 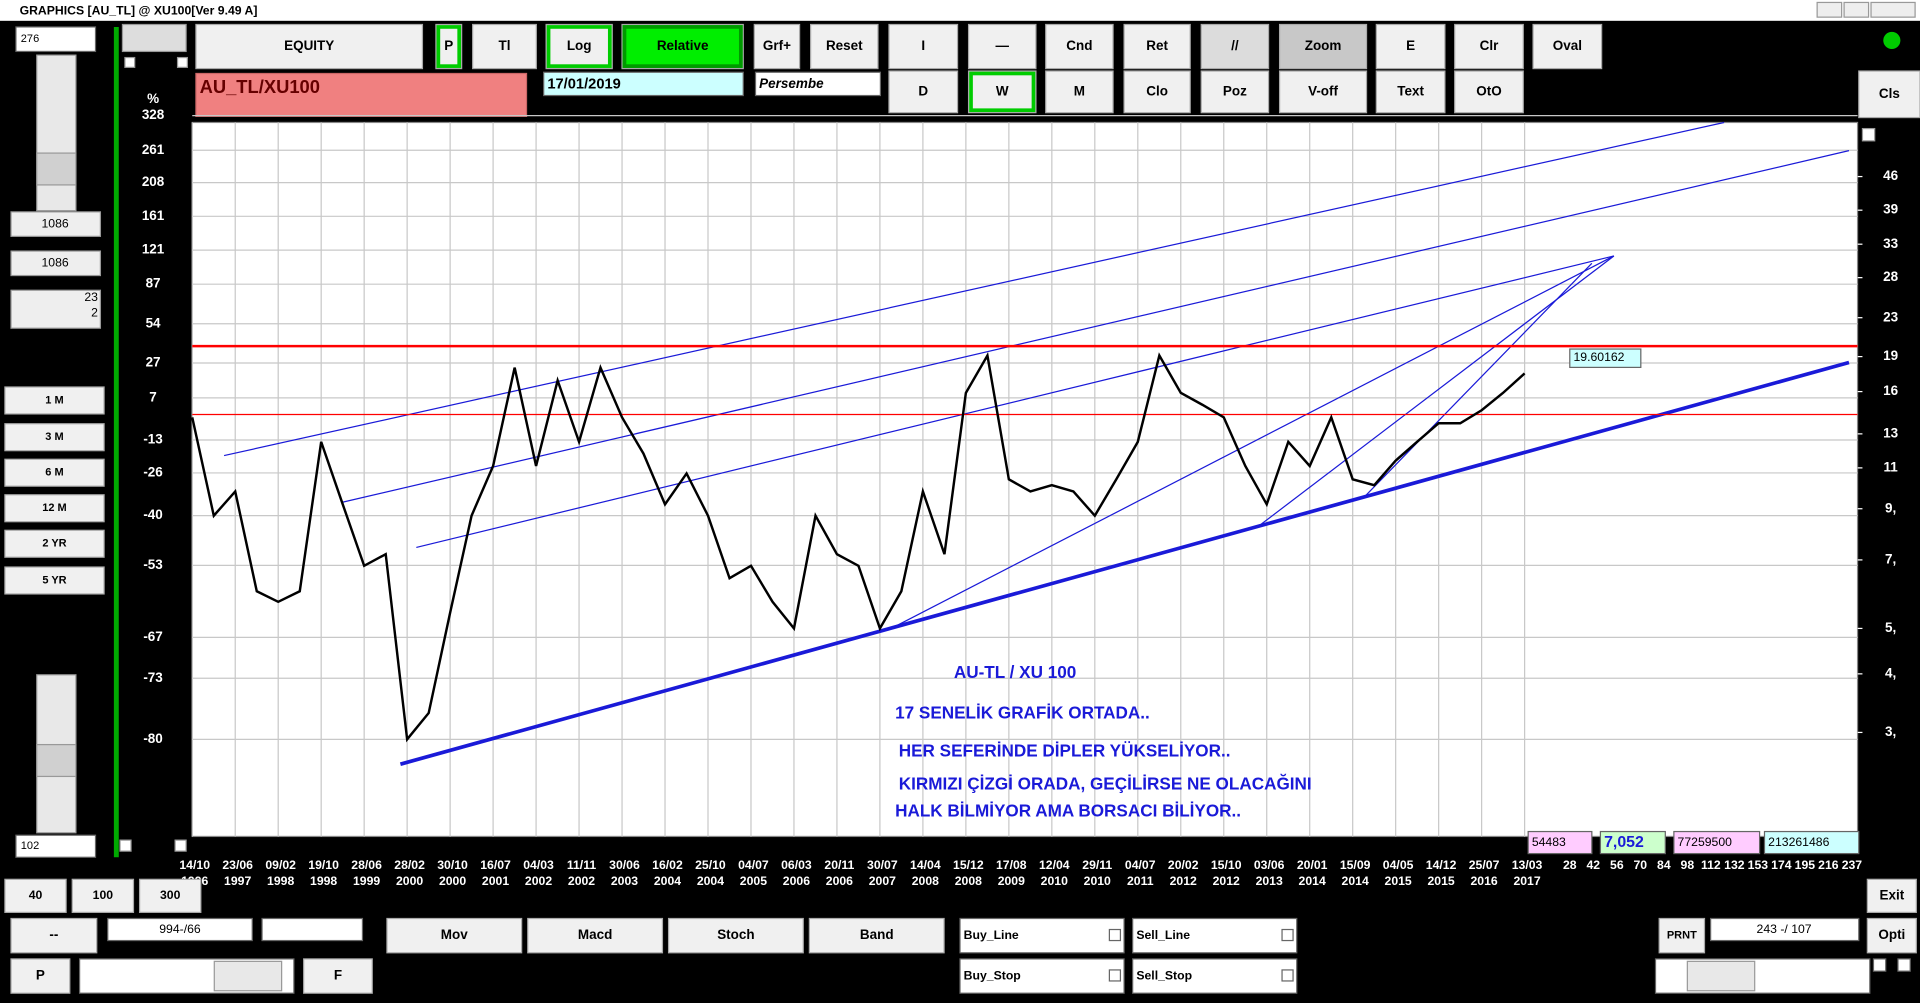 I want to click on label: Reset, so click(x=844, y=45).